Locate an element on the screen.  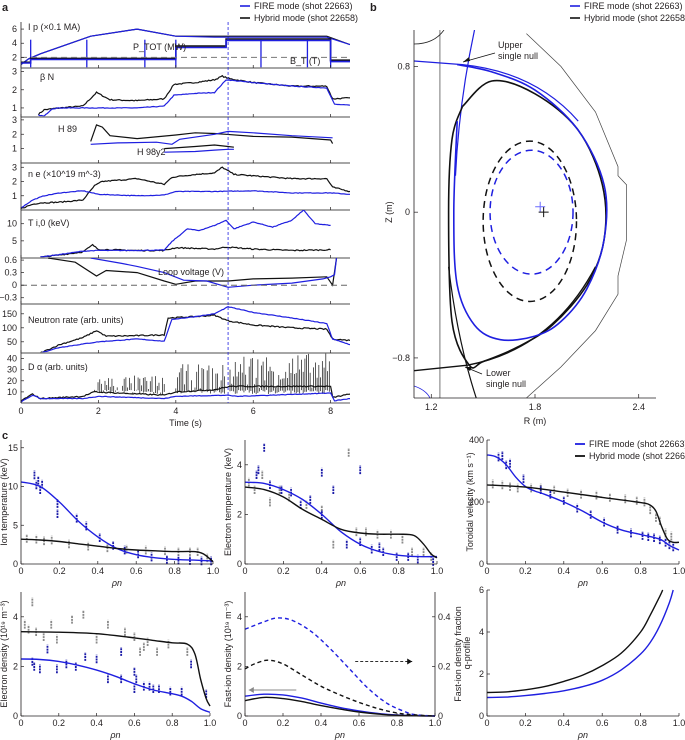
hybrid-lcfs is located at coordinates (527, 224).